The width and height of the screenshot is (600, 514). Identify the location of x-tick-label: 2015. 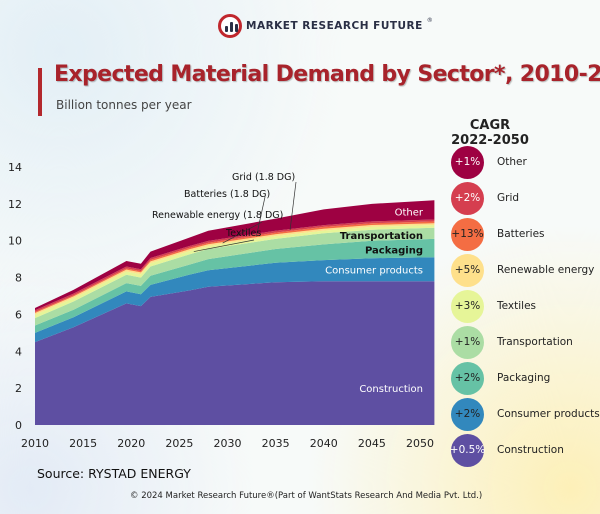
(83, 443).